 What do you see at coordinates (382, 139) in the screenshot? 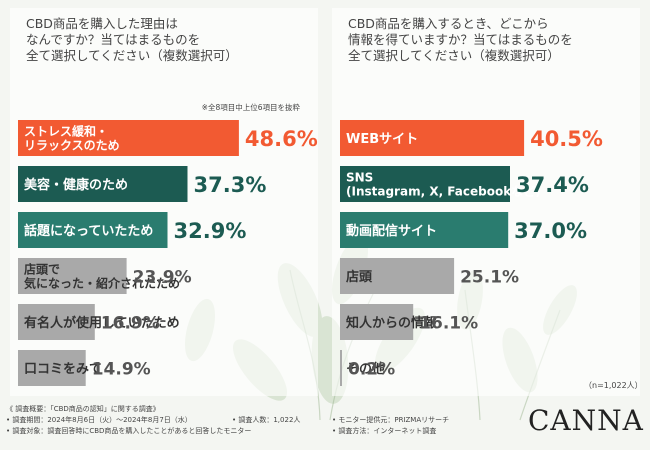
I see `bar-label-right-0: WEBサイト` at bounding box center [382, 139].